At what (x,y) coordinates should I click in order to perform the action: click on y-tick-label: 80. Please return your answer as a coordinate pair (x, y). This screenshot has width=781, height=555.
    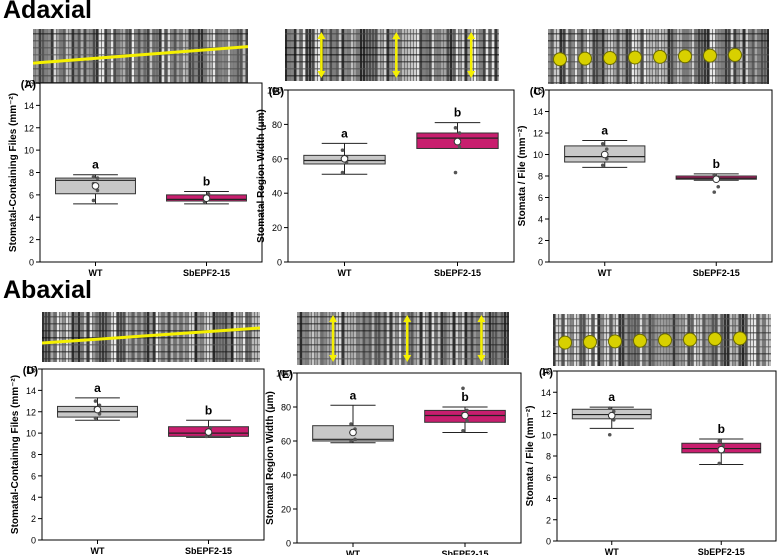
    Looking at the image, I should click on (286, 408).